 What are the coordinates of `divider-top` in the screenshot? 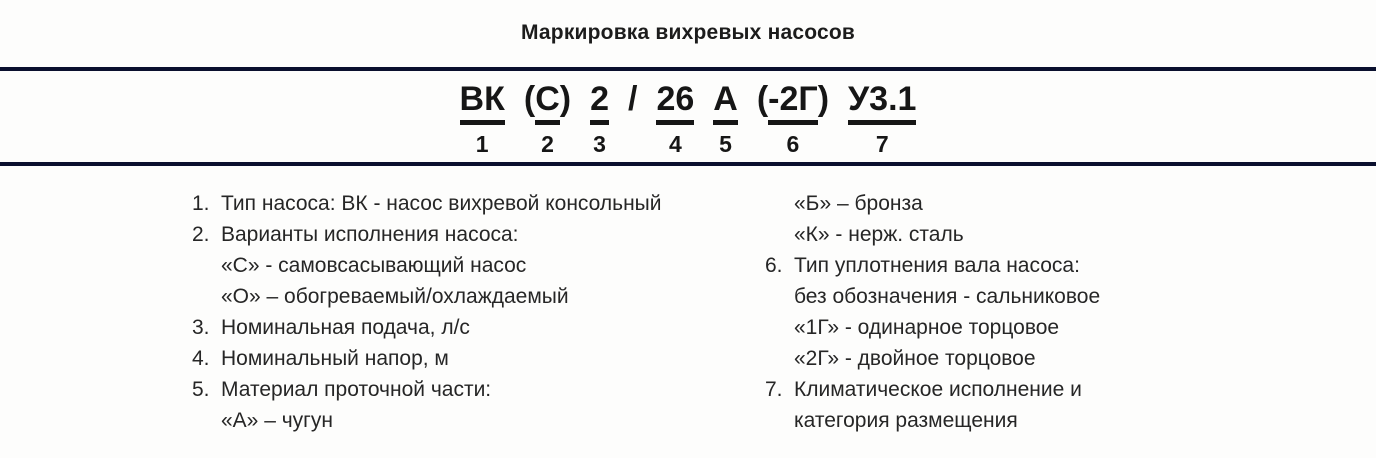 It's located at (688, 69).